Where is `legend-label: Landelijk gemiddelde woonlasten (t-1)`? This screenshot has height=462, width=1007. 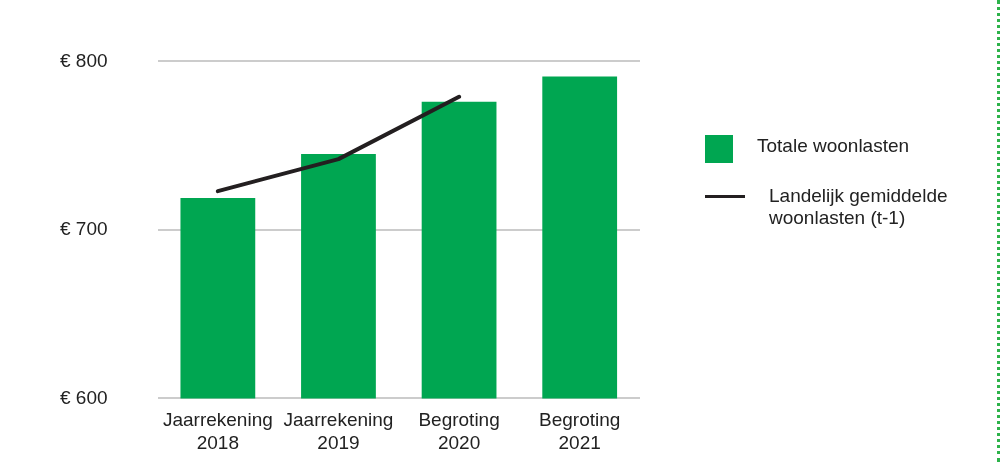
legend-label: Landelijk gemiddelde woonlasten (t-1) is located at coordinates (859, 207).